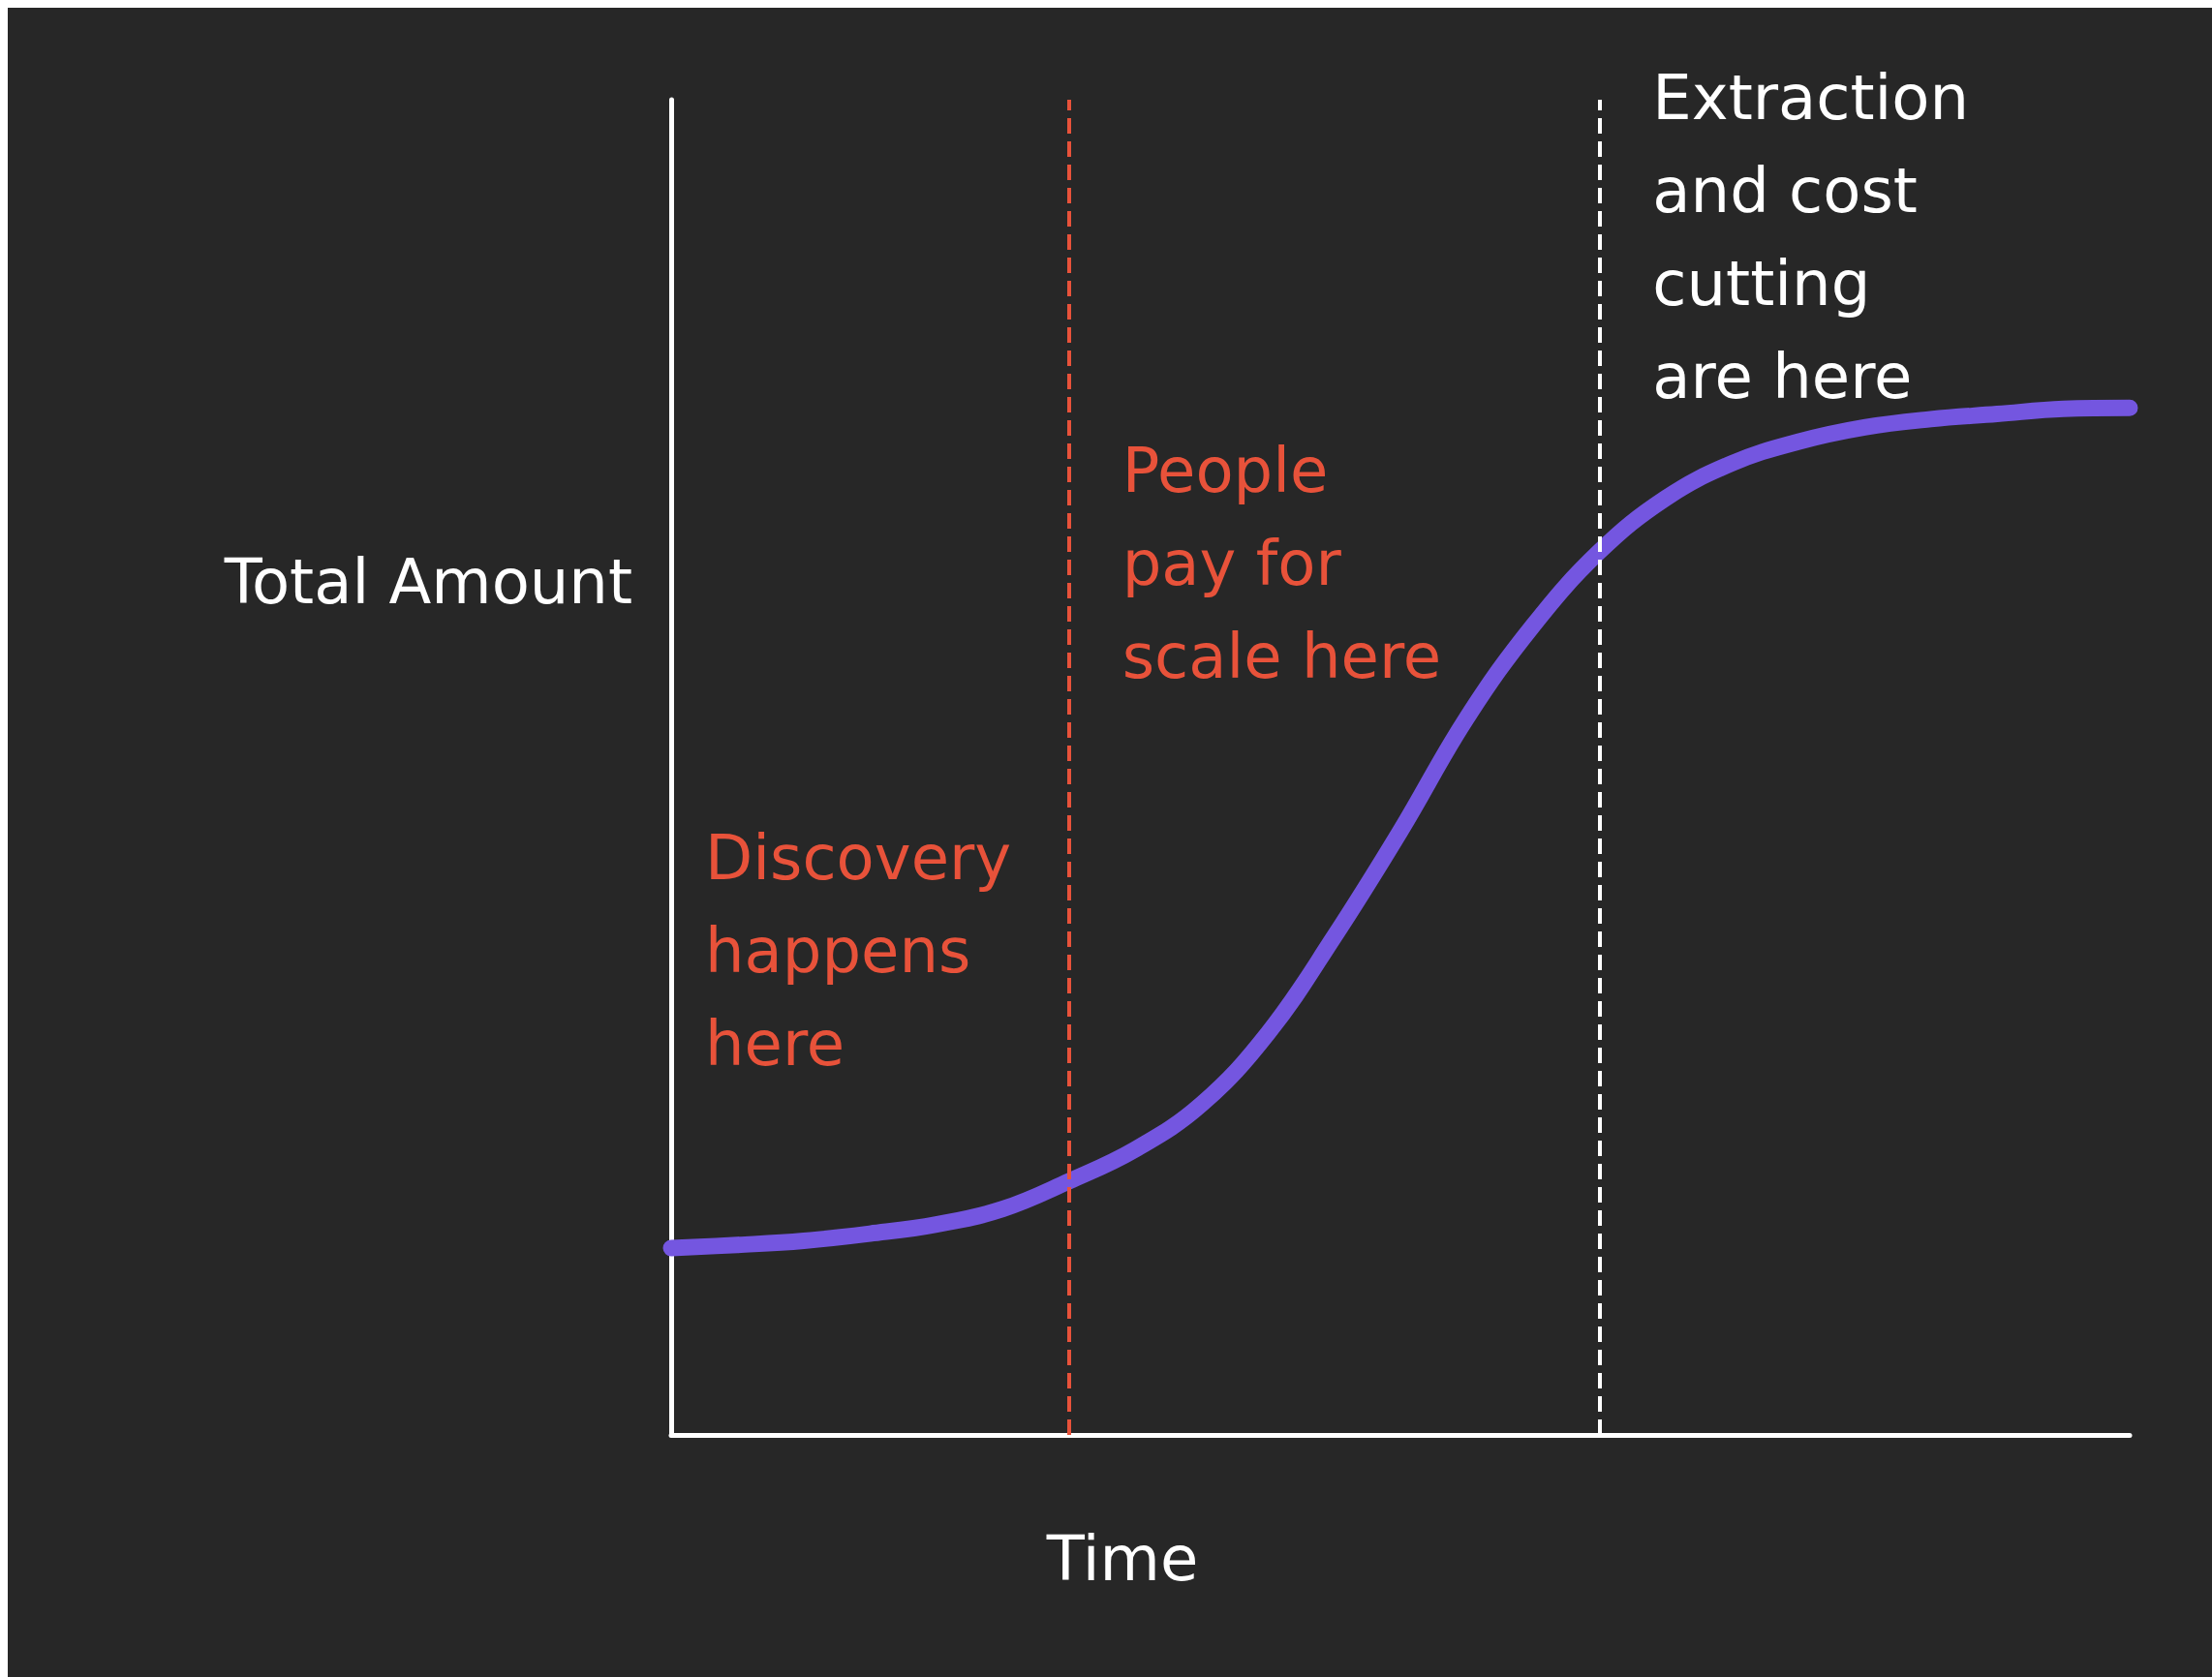  What do you see at coordinates (868, 951) in the screenshot?
I see `annotation: Discovery happens here` at bounding box center [868, 951].